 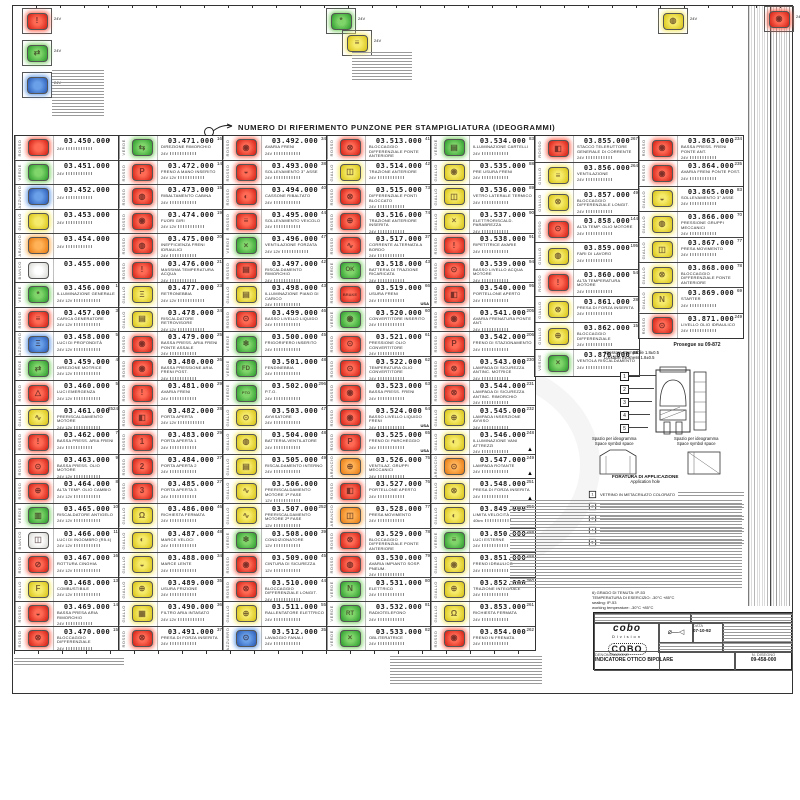 I want to click on punch-number: 03.474.000, so click(x=191, y=214).